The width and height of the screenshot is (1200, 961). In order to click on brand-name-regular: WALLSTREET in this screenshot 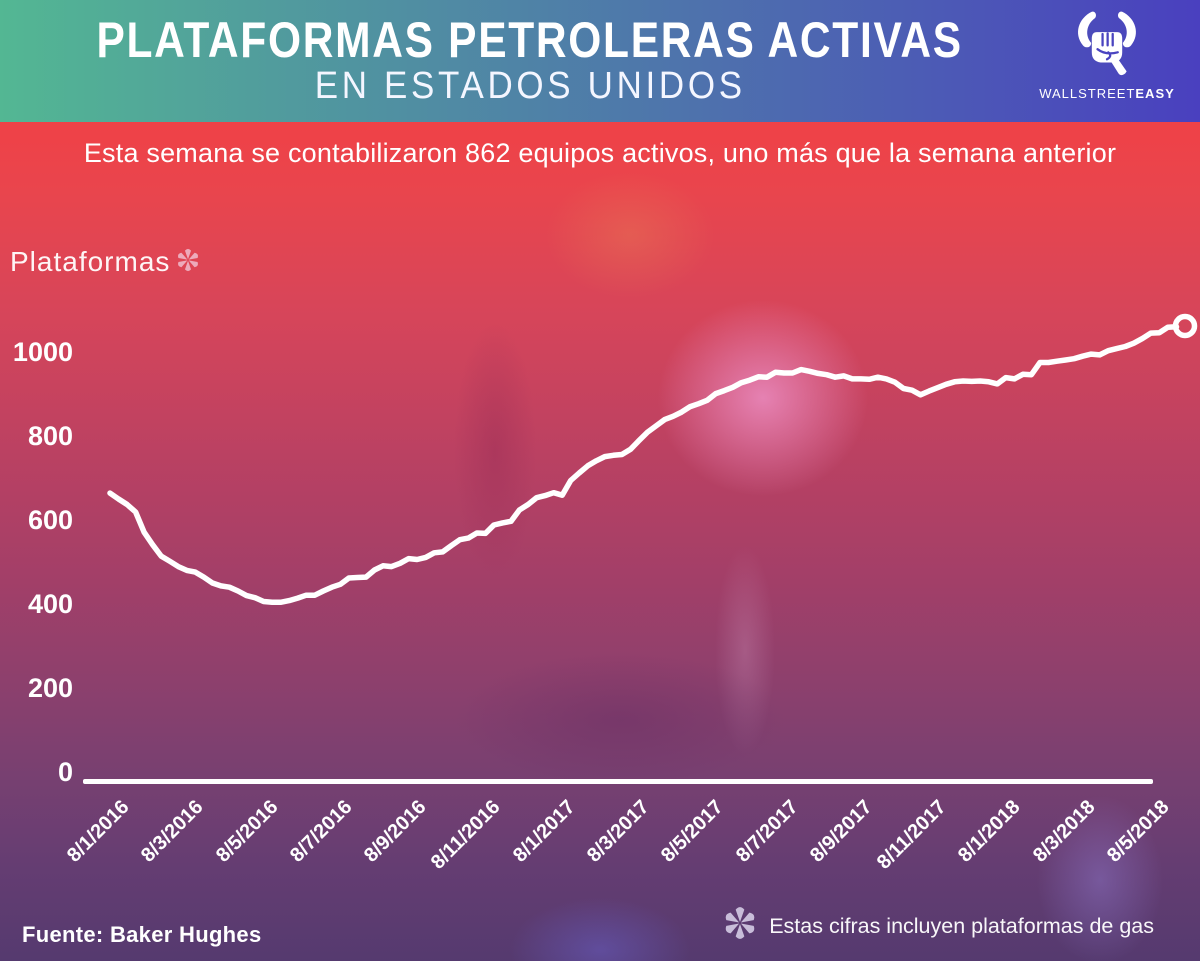, I will do `click(1087, 93)`.